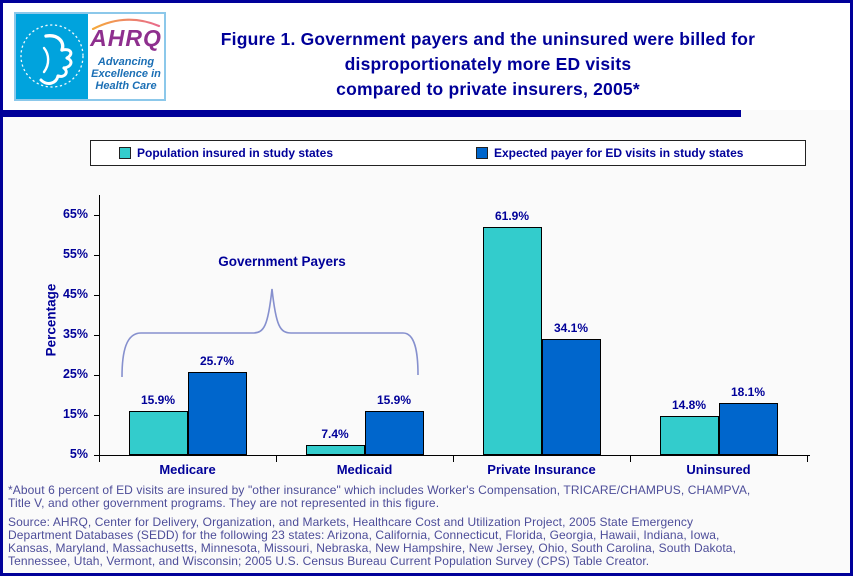  I want to click on hhs-eagle-icon, so click(52, 56).